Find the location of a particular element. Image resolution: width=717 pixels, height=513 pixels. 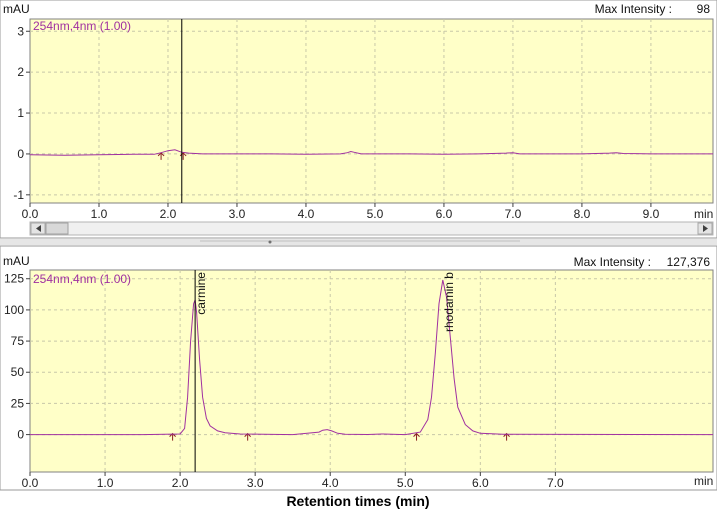

panel-top-channel-label: 254nm,4nm (1.00) is located at coordinates (82, 26).